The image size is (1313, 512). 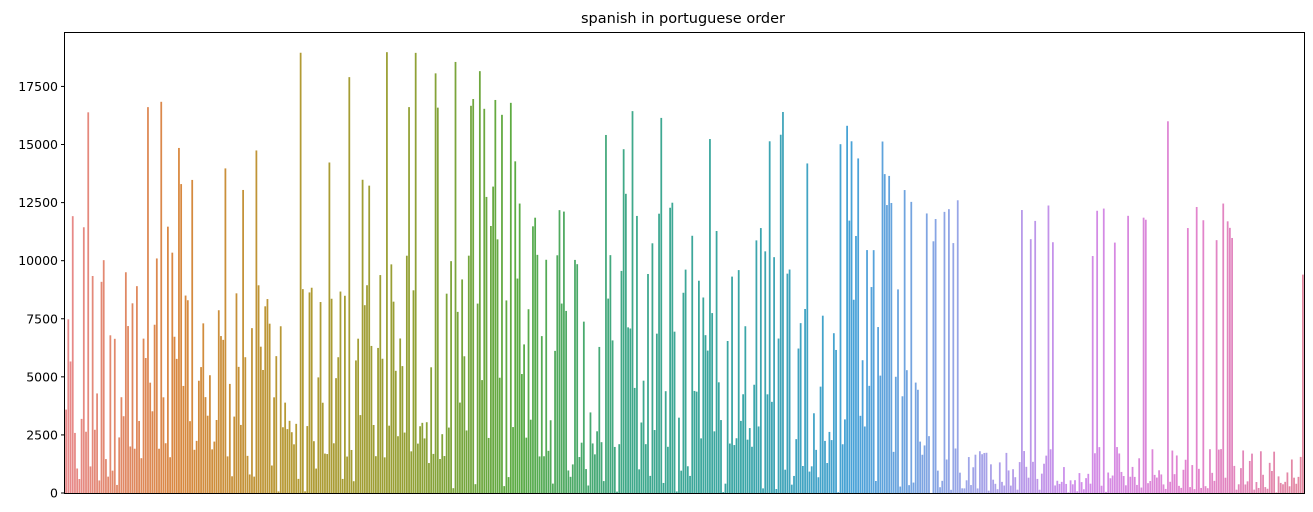 What do you see at coordinates (42, 376) in the screenshot?
I see `y-tick-label: 5000` at bounding box center [42, 376].